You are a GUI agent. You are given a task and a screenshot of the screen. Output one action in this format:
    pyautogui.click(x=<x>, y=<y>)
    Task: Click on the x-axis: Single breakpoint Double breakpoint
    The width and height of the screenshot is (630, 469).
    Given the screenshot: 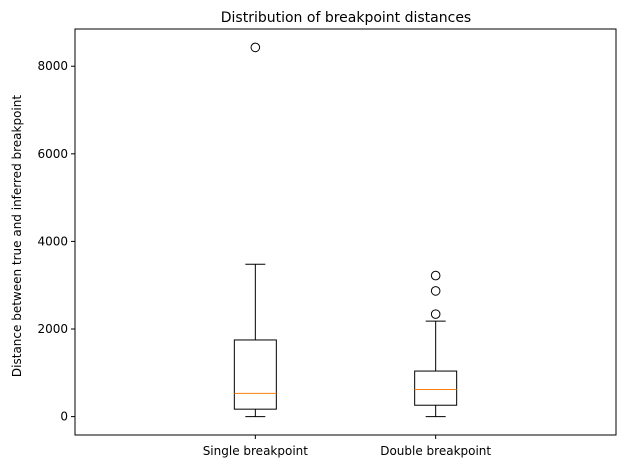 What is the action you would take?
    pyautogui.click(x=347, y=446)
    